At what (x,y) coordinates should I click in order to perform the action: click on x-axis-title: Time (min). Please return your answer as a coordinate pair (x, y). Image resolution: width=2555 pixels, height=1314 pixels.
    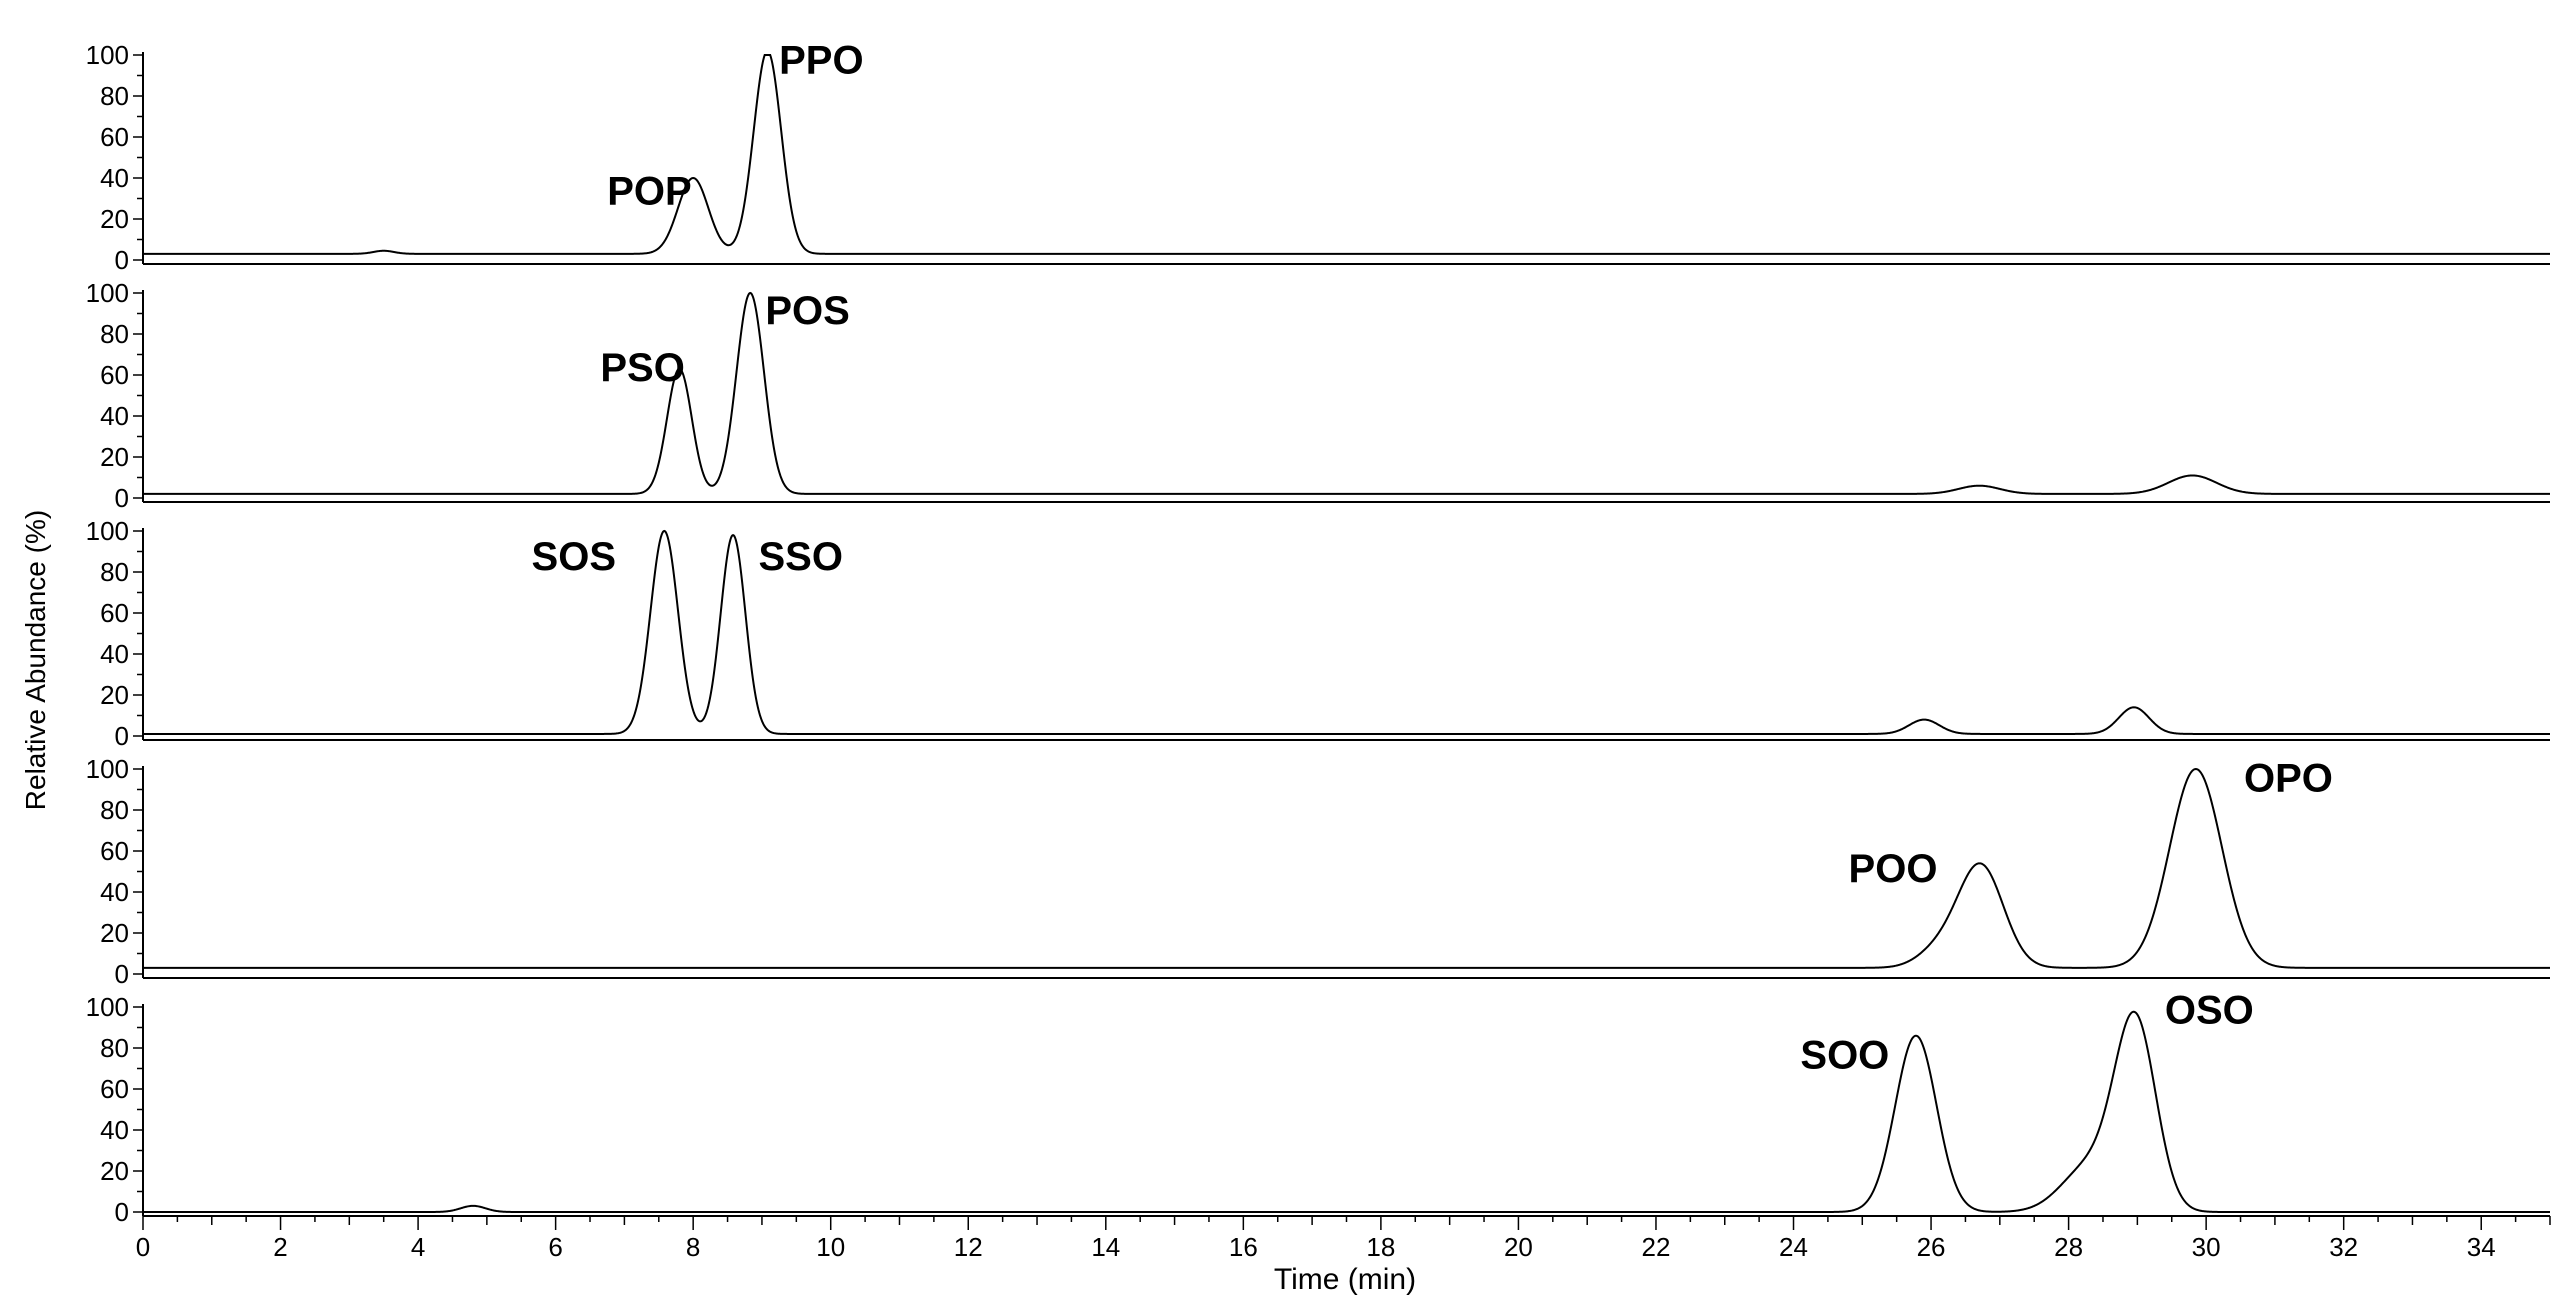
    Looking at the image, I should click on (1345, 1279).